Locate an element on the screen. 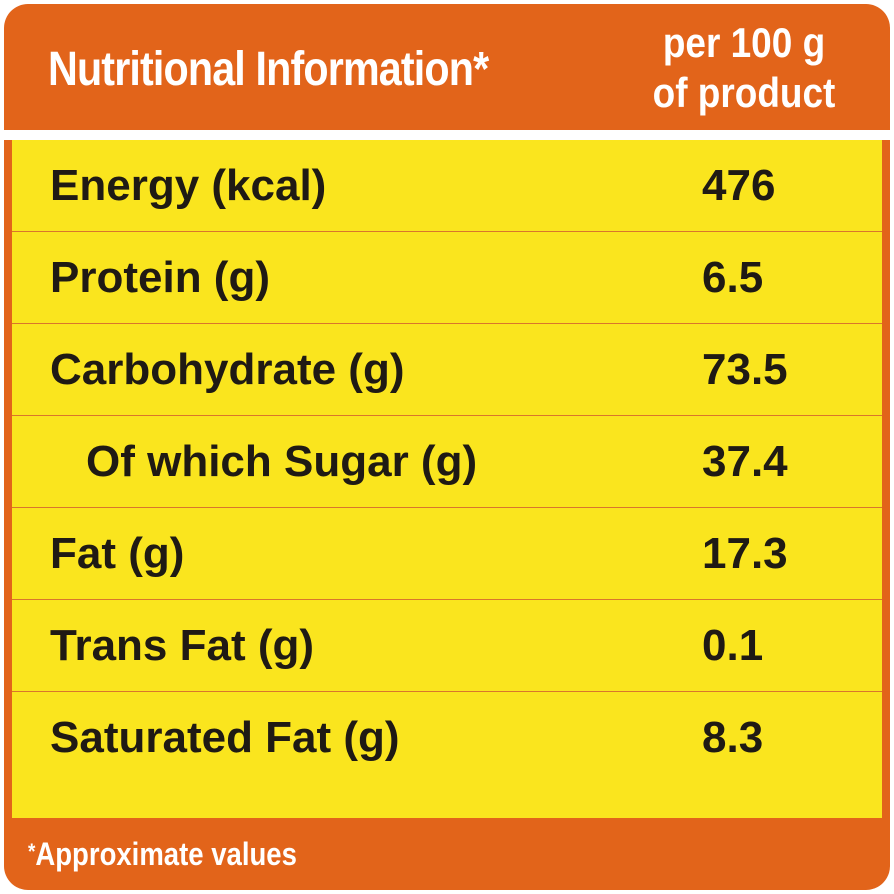  row-value: 6.5 is located at coordinates (733, 277).